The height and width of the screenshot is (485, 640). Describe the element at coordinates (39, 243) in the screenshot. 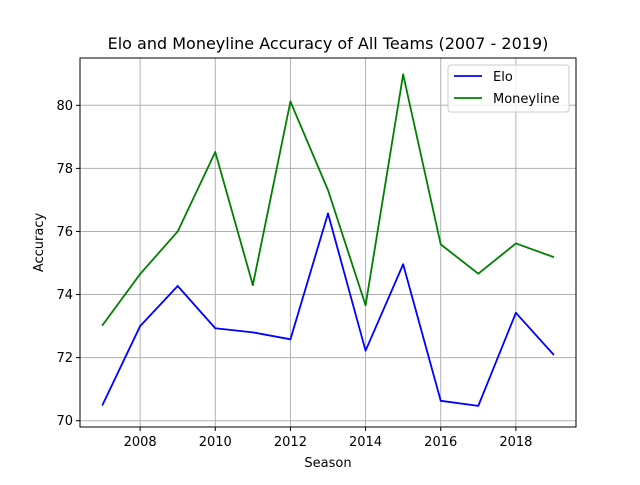

I see `y-axis-label: Accuracy` at that location.